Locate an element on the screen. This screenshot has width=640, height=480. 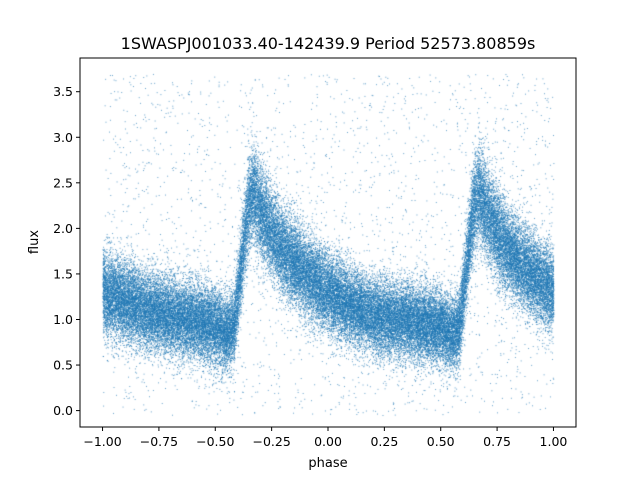
x-tick-label: 0.50 is located at coordinates (441, 441).